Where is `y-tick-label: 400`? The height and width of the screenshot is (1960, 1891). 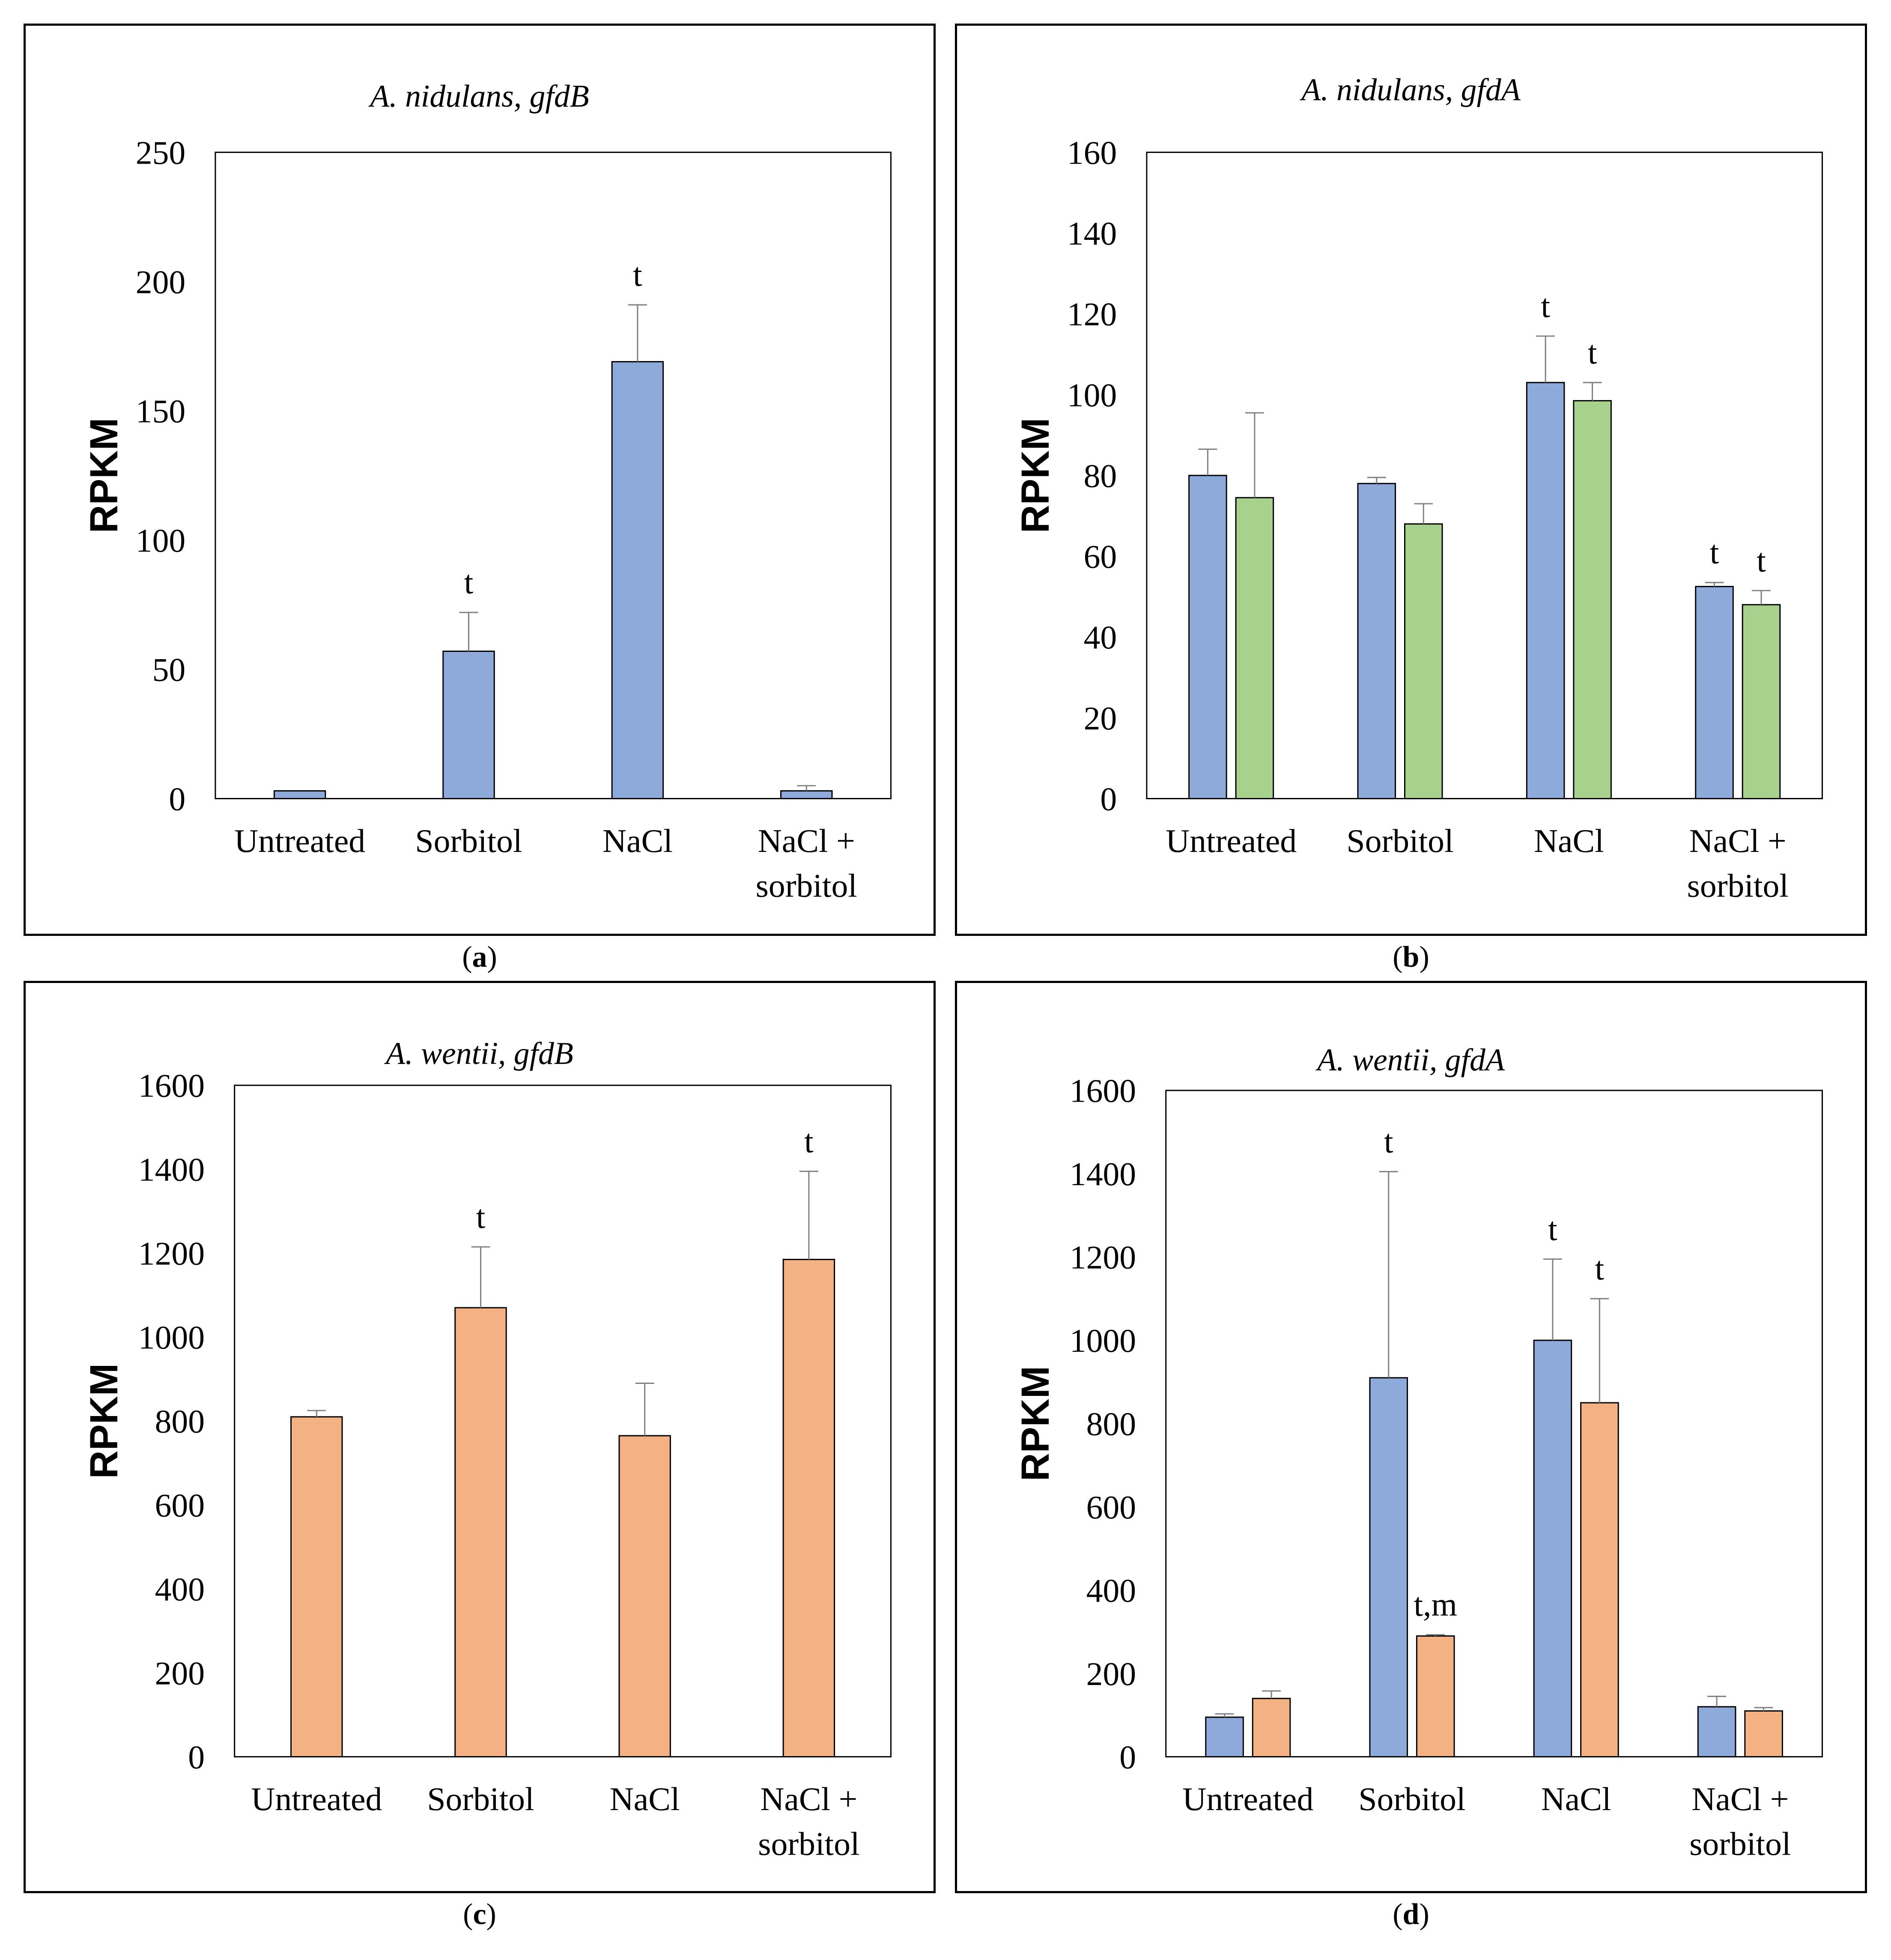
y-tick-label: 400 is located at coordinates (180, 1589).